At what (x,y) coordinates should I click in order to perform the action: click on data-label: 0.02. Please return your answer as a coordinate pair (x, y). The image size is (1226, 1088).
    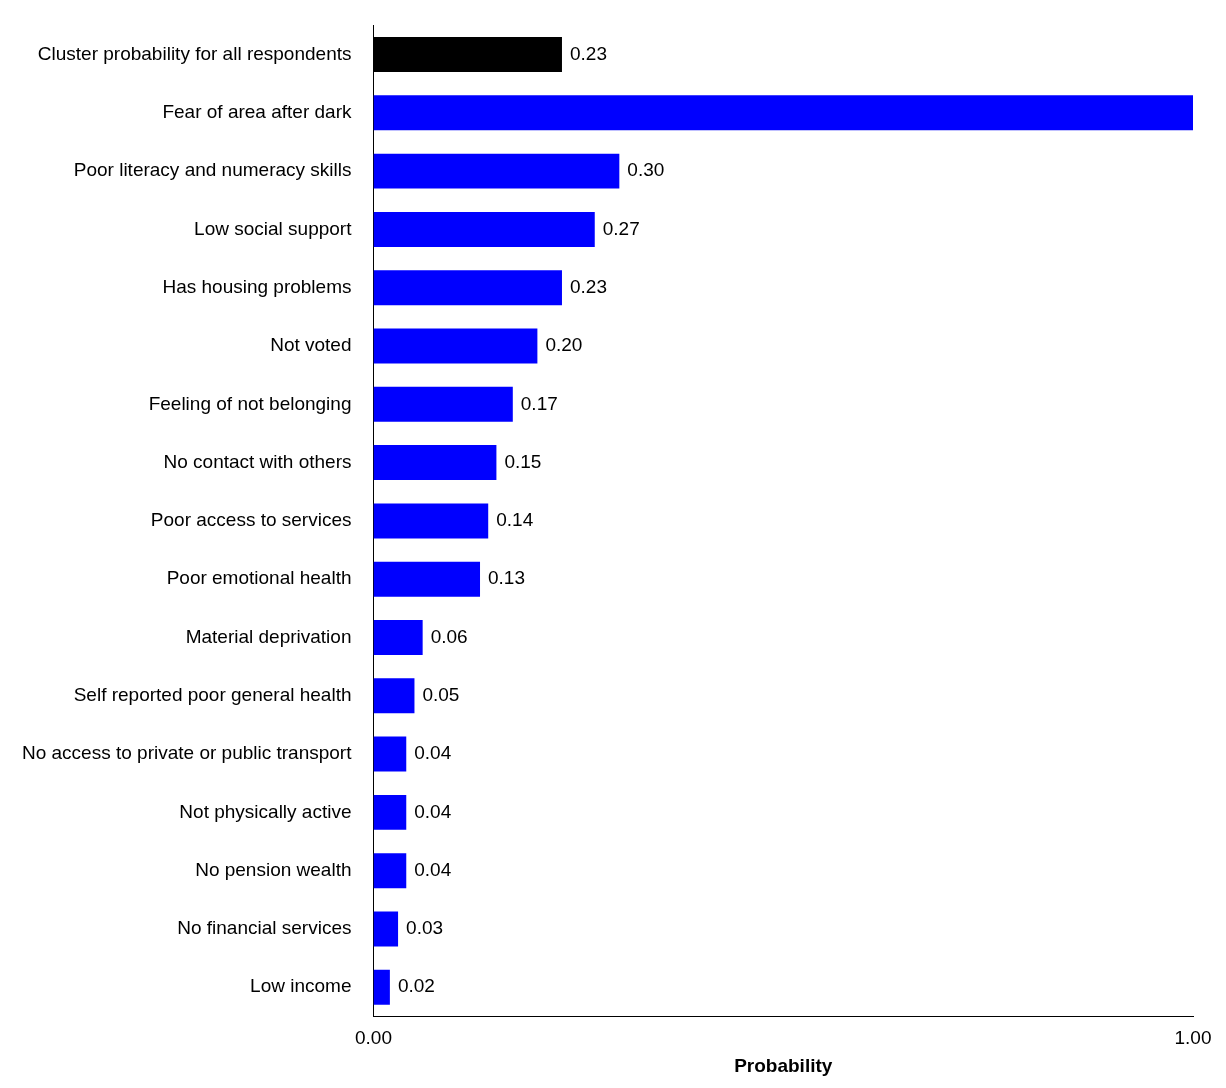
    Looking at the image, I should click on (416, 986).